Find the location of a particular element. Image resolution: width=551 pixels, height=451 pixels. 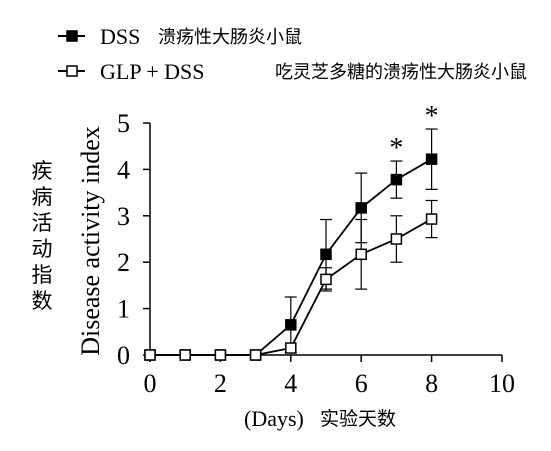

x-tick-label: 2 is located at coordinates (220, 383).